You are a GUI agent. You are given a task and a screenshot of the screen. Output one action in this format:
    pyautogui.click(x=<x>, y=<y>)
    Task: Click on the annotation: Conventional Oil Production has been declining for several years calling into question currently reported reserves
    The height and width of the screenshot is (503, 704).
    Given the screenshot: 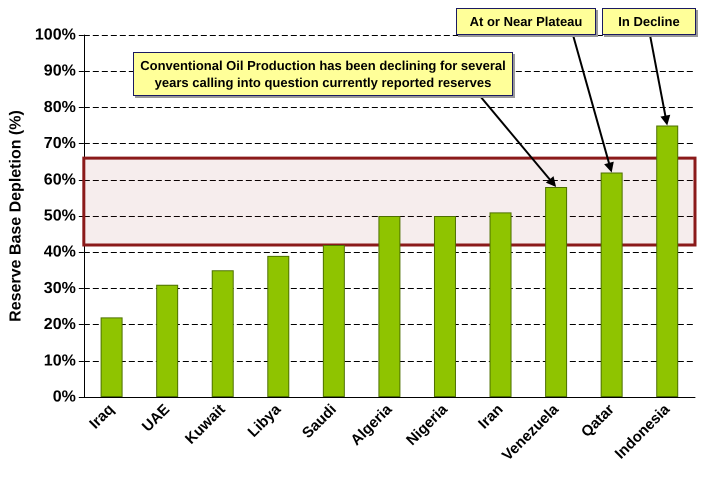 What is the action you would take?
    pyautogui.click(x=323, y=74)
    